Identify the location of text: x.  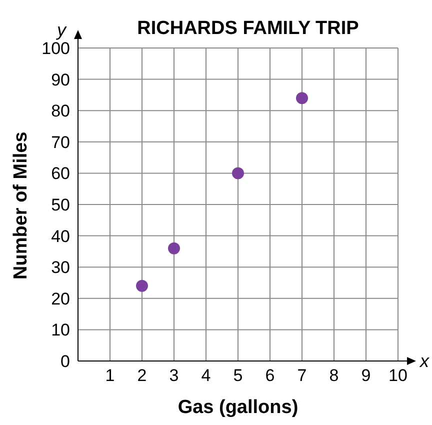
(424, 361).